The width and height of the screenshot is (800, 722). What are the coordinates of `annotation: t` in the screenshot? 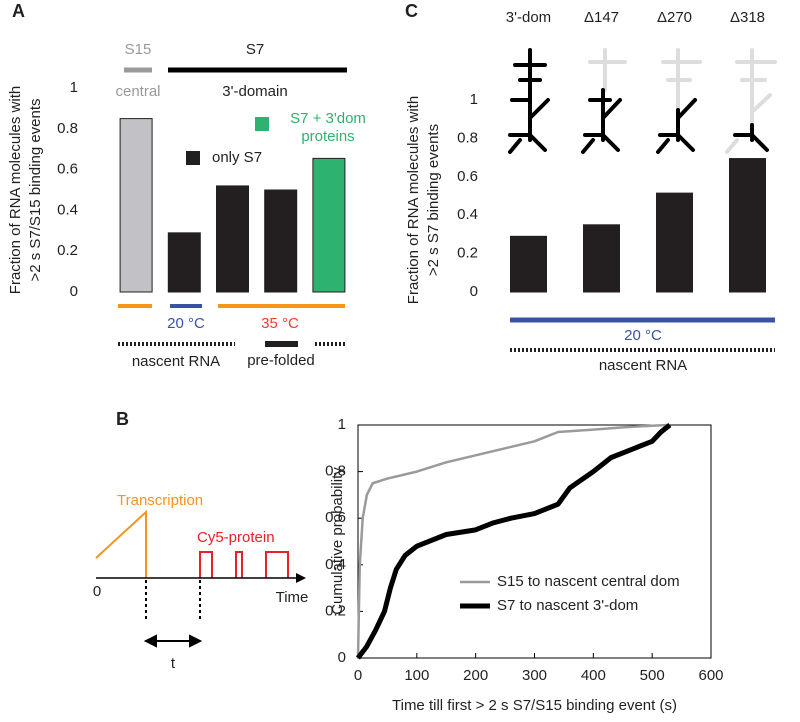 It's located at (173, 663).